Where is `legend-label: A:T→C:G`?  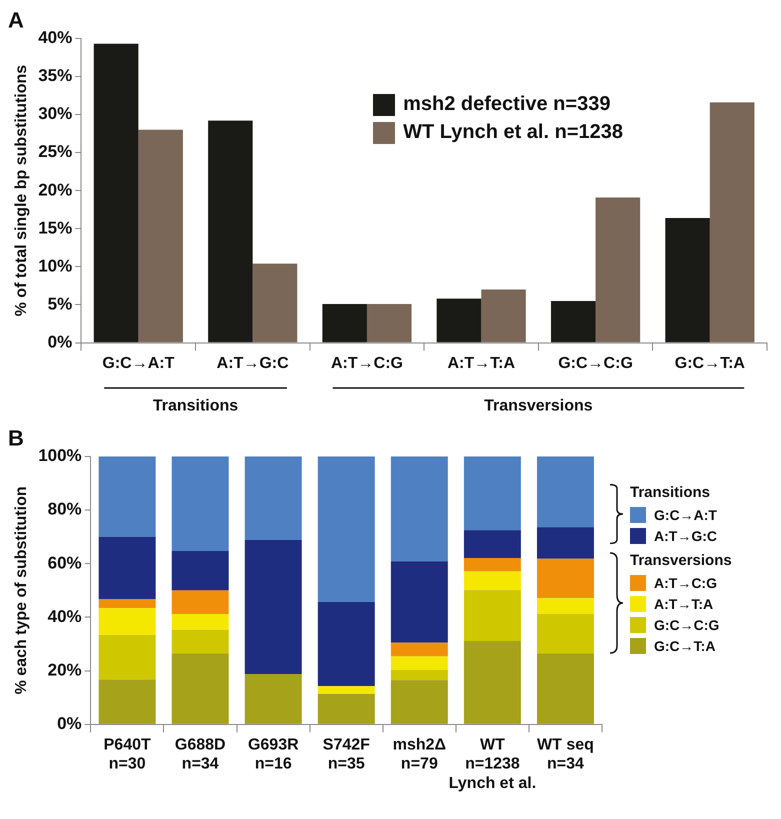
legend-label: A:T→C:G is located at coordinates (685, 583).